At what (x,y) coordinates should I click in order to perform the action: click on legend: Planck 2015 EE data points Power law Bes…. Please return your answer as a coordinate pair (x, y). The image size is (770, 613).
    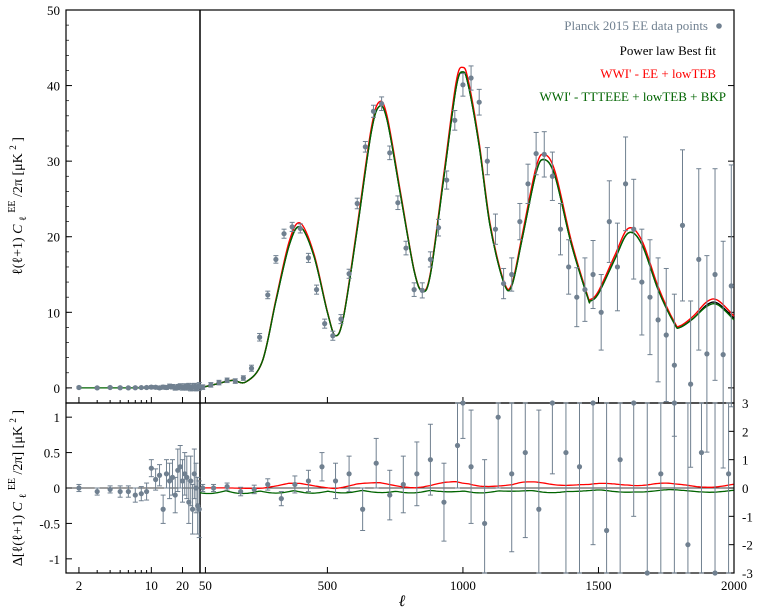
    Looking at the image, I should click on (633, 61).